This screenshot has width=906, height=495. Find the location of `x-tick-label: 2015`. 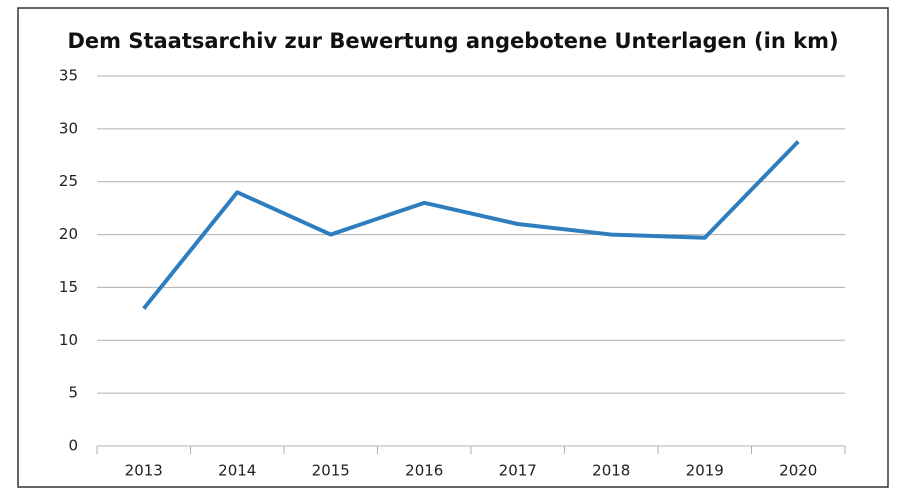

x-tick-label: 2015 is located at coordinates (331, 471).